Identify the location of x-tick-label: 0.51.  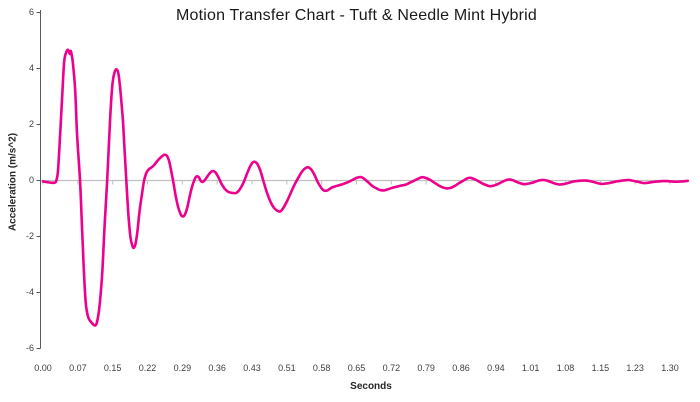
(287, 368).